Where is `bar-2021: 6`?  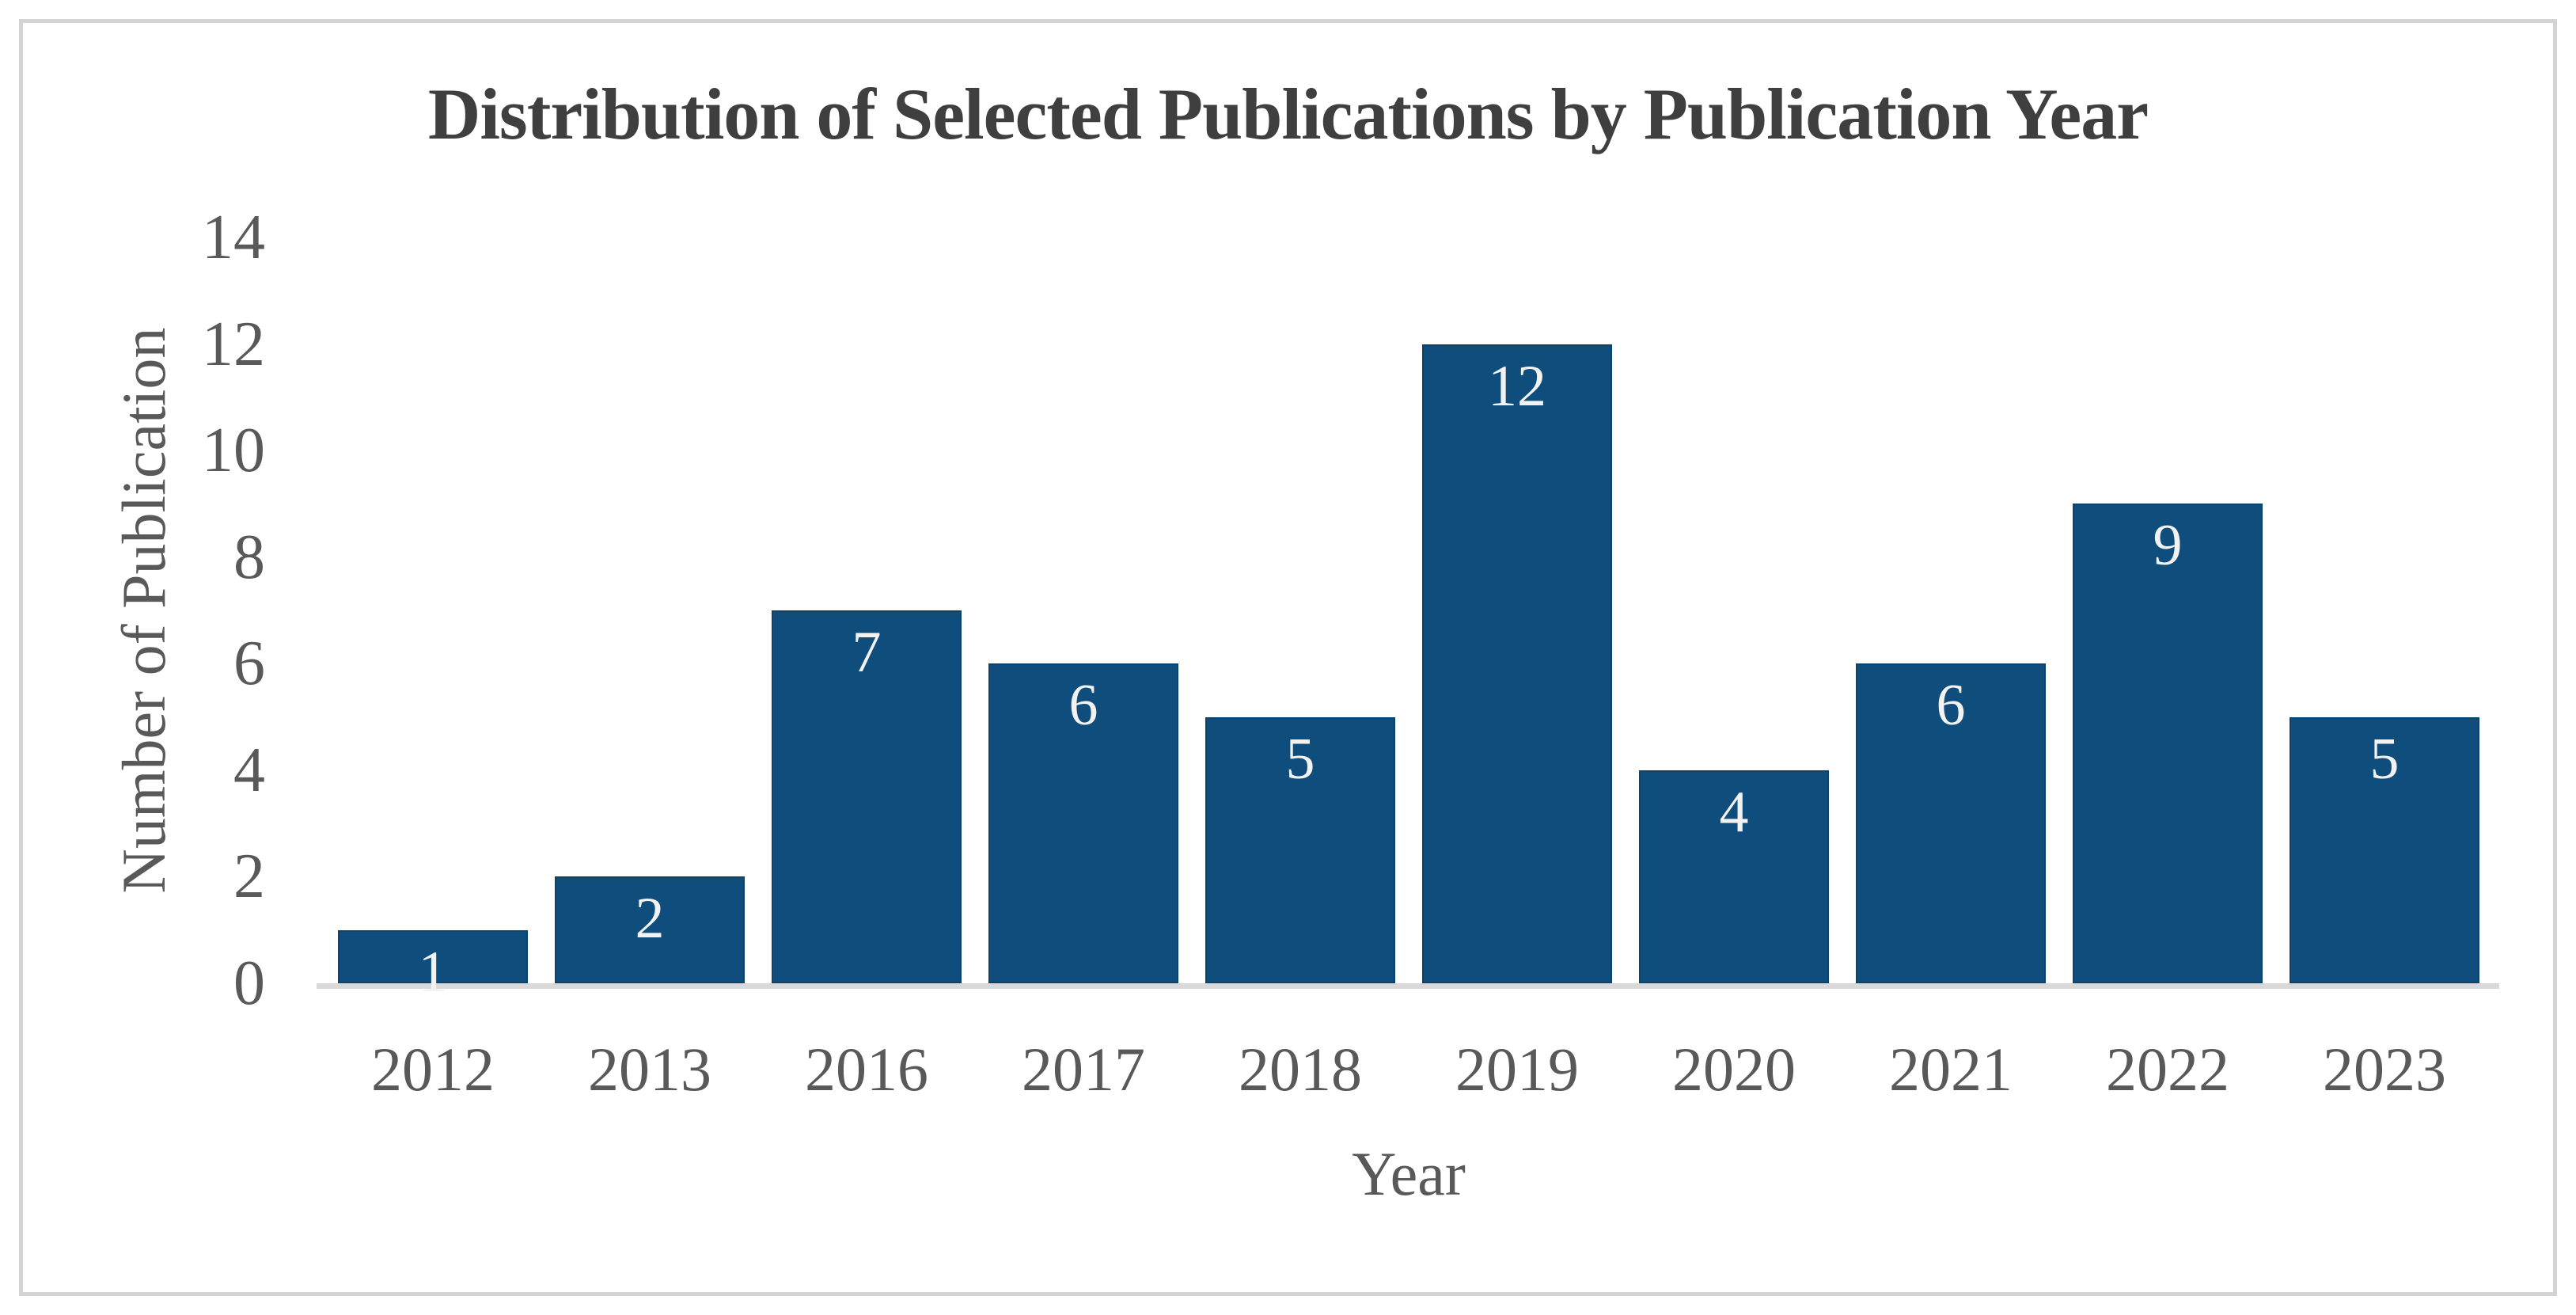
bar-2021: 6 is located at coordinates (1951, 823).